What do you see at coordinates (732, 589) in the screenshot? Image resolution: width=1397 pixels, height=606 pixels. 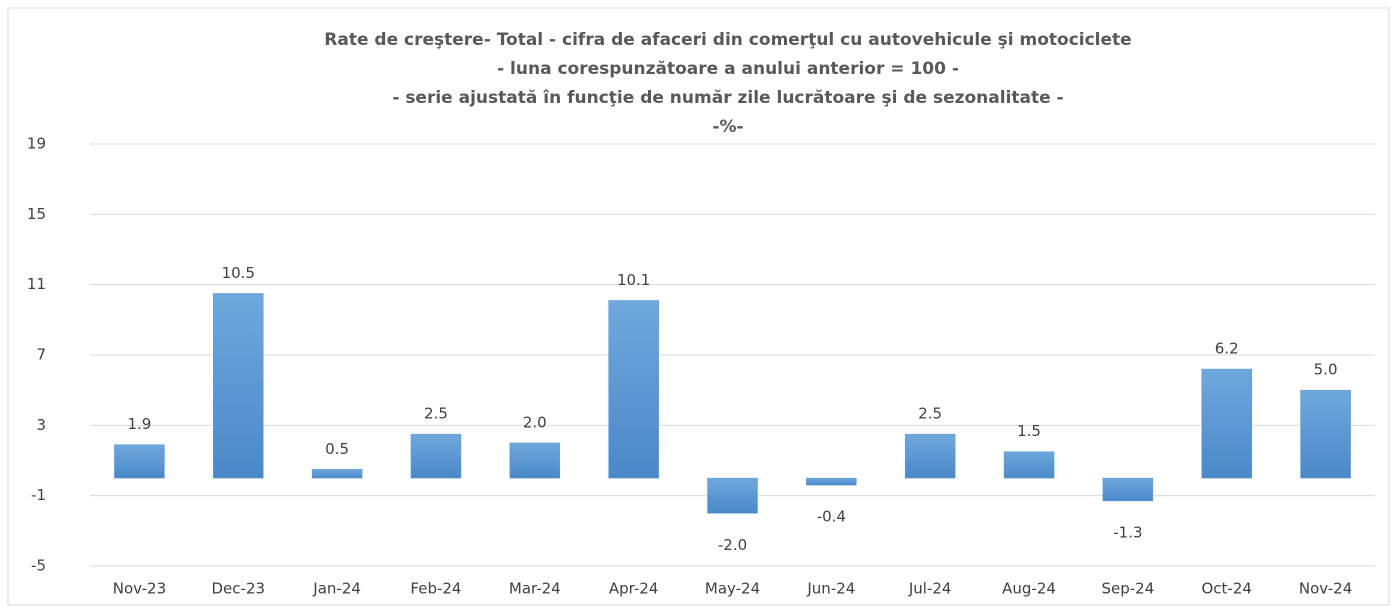 I see `x-tick-label: May-24` at bounding box center [732, 589].